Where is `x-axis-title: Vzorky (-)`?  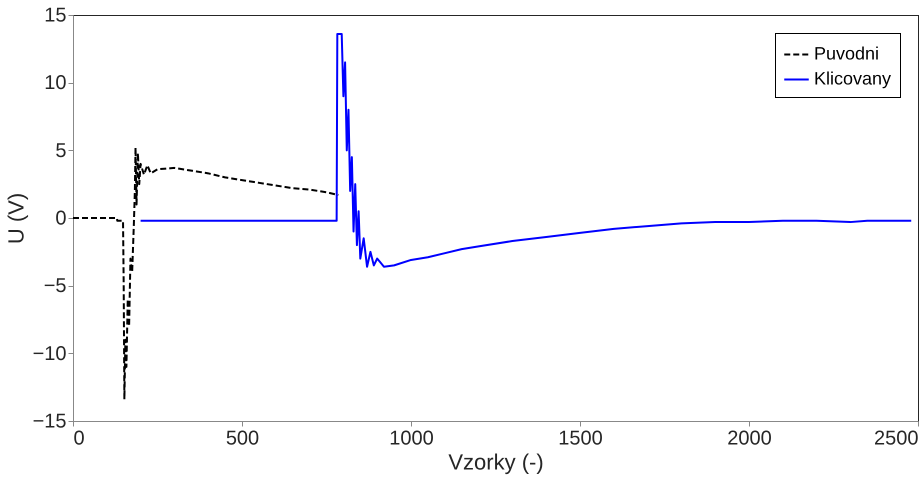 x-axis-title: Vzorky (-) is located at coordinates (496, 462).